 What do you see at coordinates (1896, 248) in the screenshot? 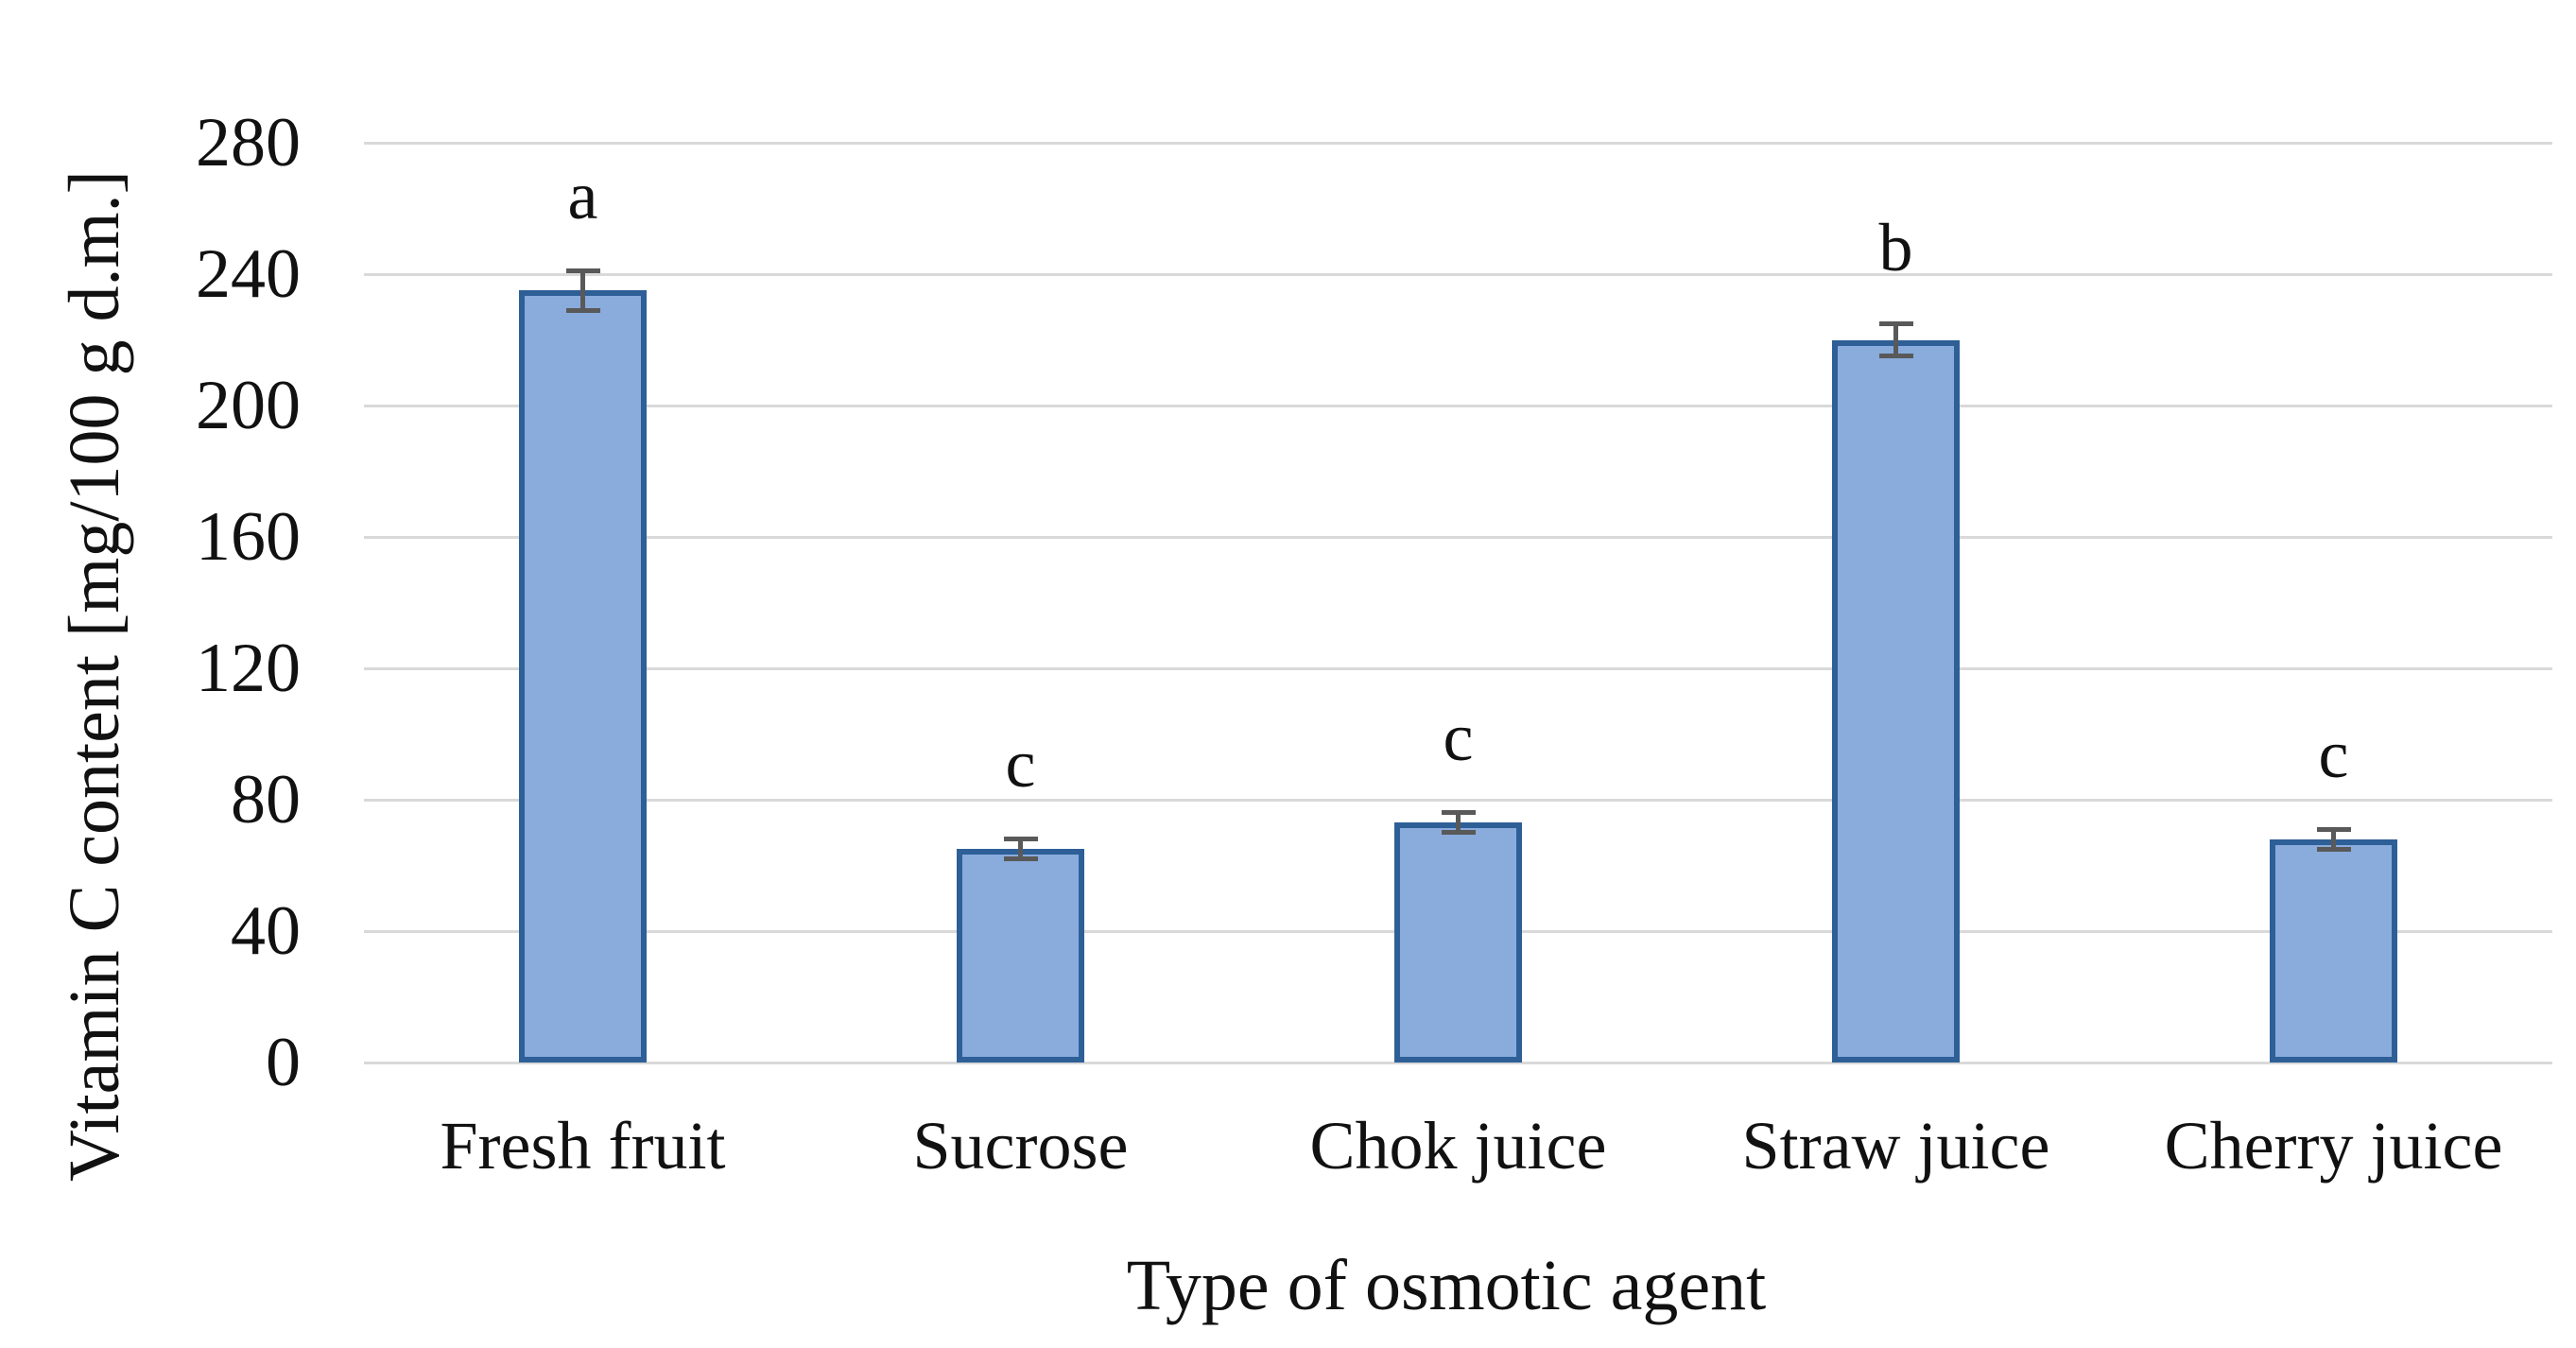
I see `significance-letter: b` at bounding box center [1896, 248].